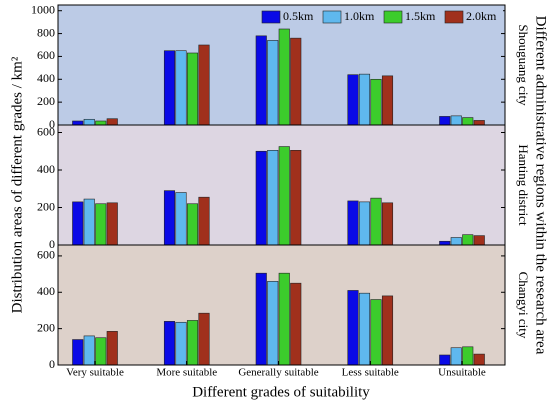 This screenshot has width=550, height=405. Describe the element at coordinates (186, 373) in the screenshot. I see `x-tick-label: More suitable` at that location.